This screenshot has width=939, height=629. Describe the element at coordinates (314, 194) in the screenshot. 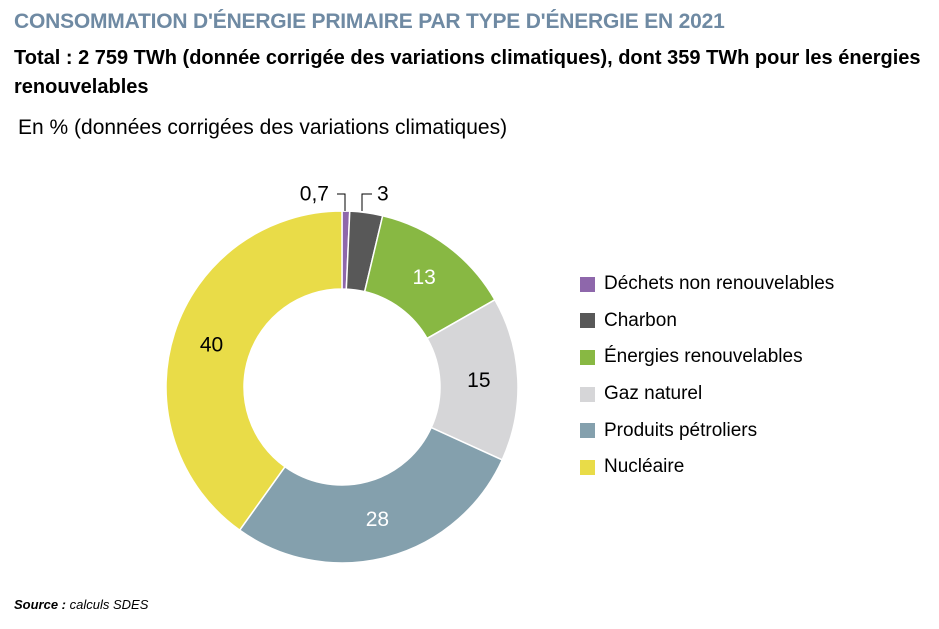

I see `slice-label-dechets-non-renouvelables: 0,7` at that location.